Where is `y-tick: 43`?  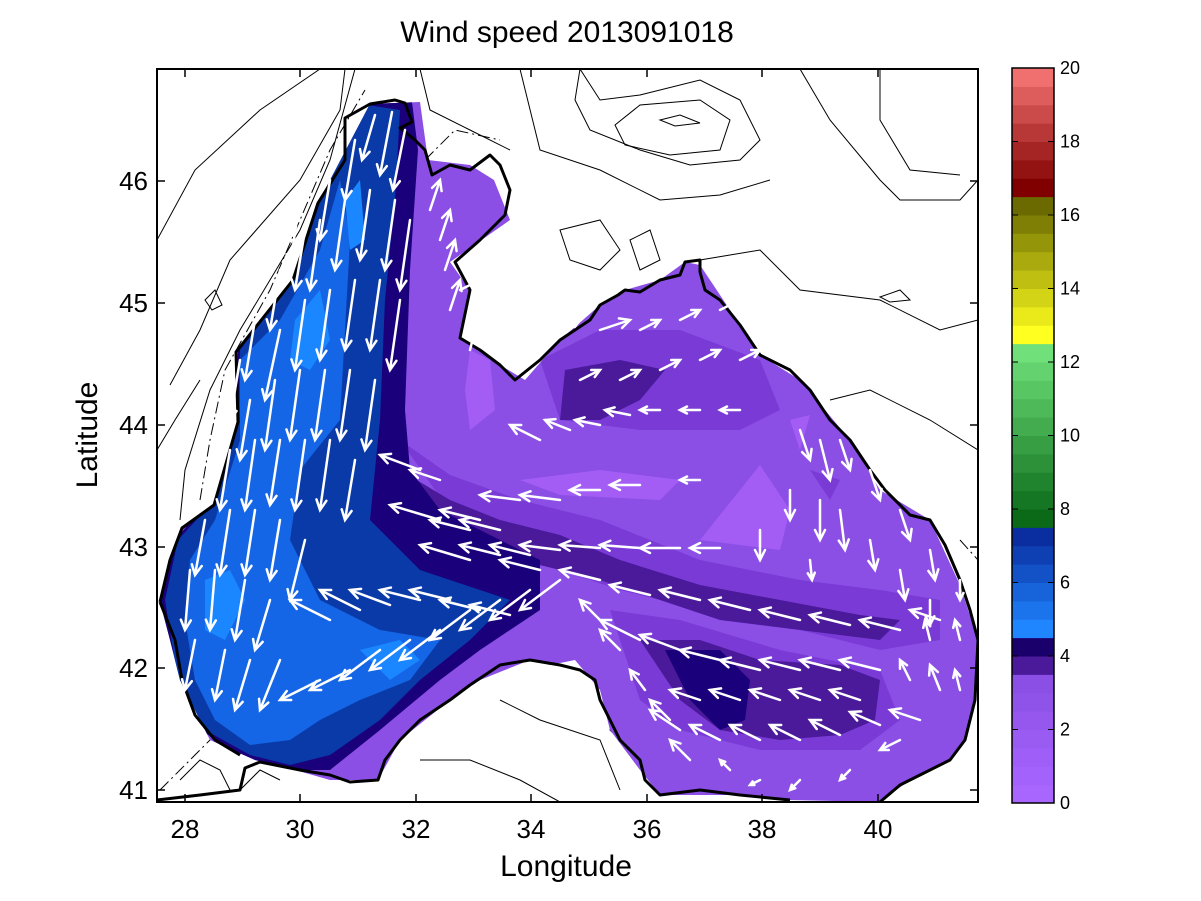 y-tick: 43 is located at coordinates (548, 547).